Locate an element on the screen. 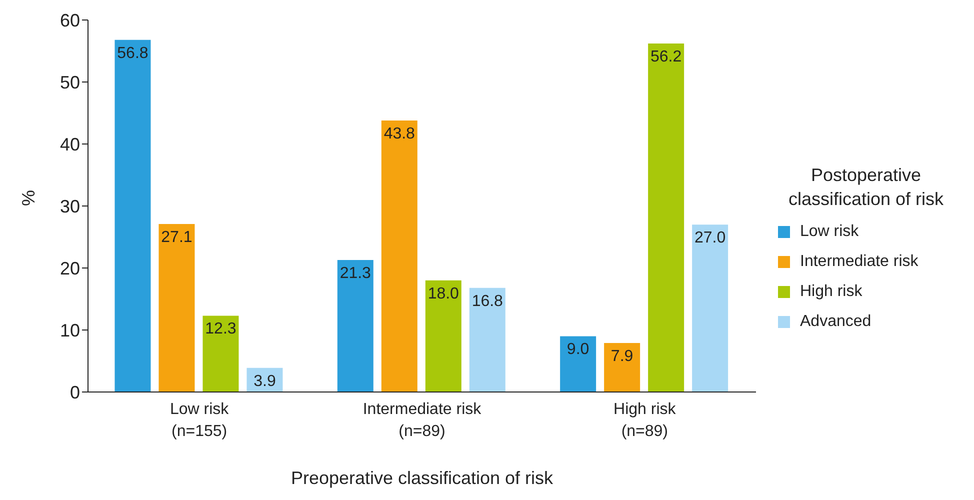  y-tick-label: 40 is located at coordinates (70, 144).